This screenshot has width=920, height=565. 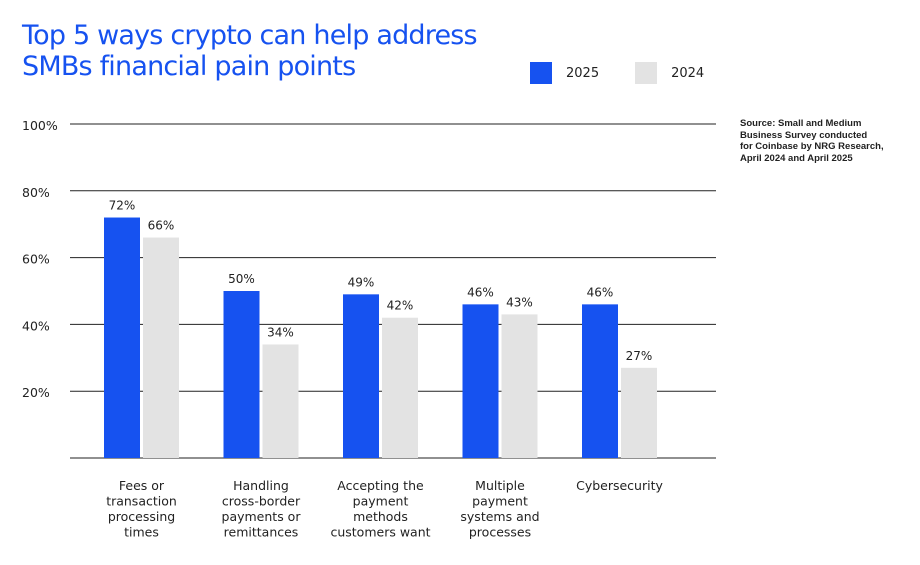 What do you see at coordinates (261, 532) in the screenshot?
I see `category-label-1-line-3: remittances` at bounding box center [261, 532].